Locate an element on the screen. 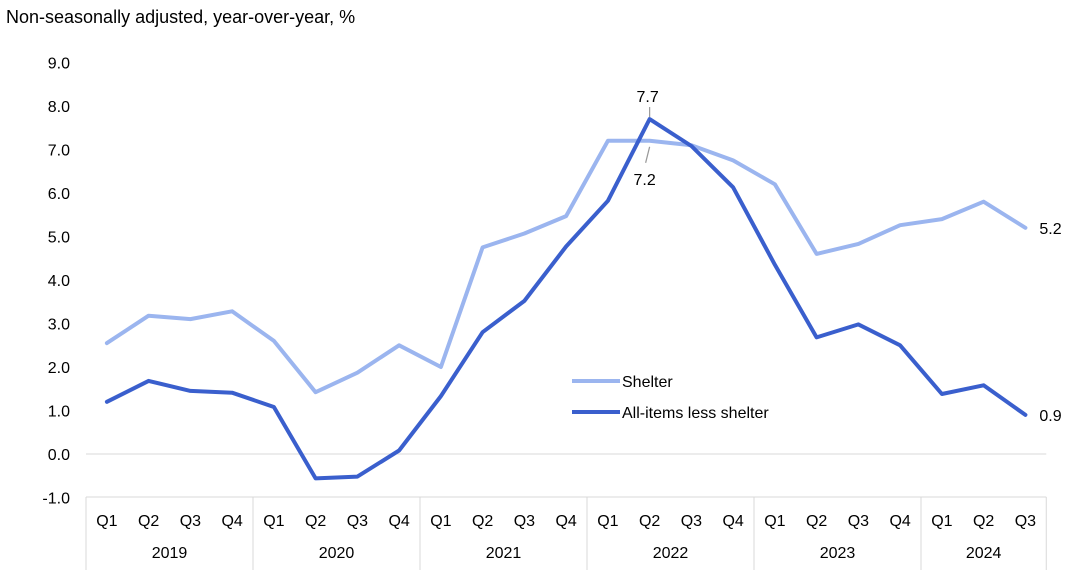 The width and height of the screenshot is (1090, 584). data-label: 5.2 is located at coordinates (1050, 229).